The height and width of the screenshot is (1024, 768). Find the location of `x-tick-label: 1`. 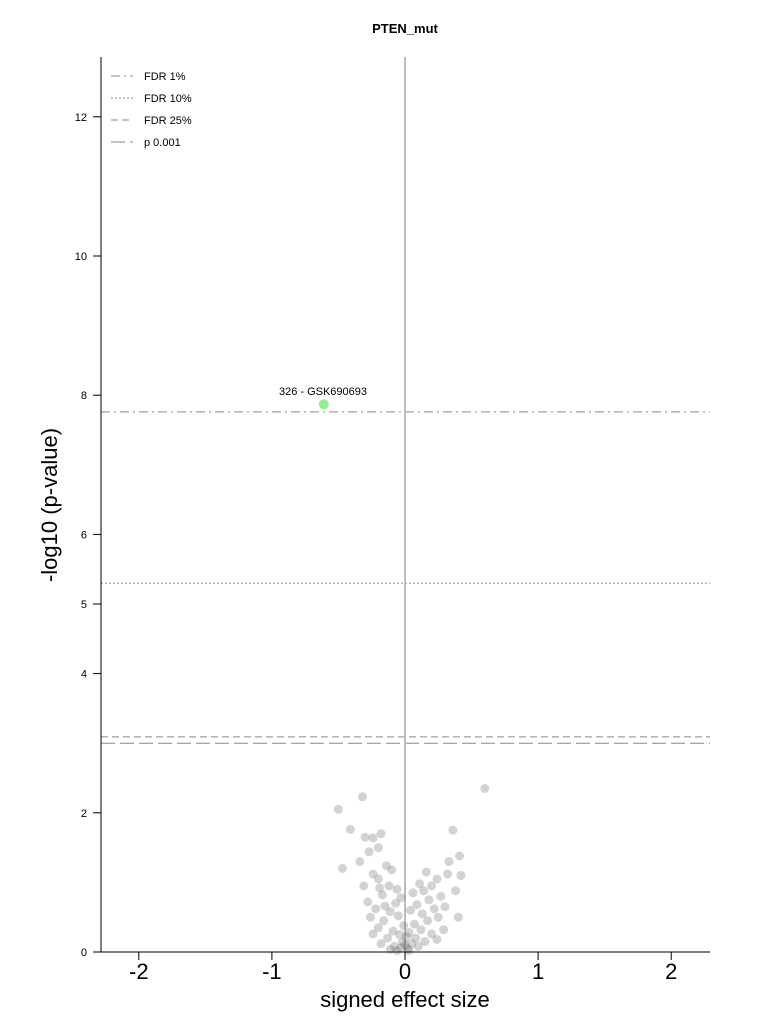

x-tick-label: 1 is located at coordinates (538, 971).